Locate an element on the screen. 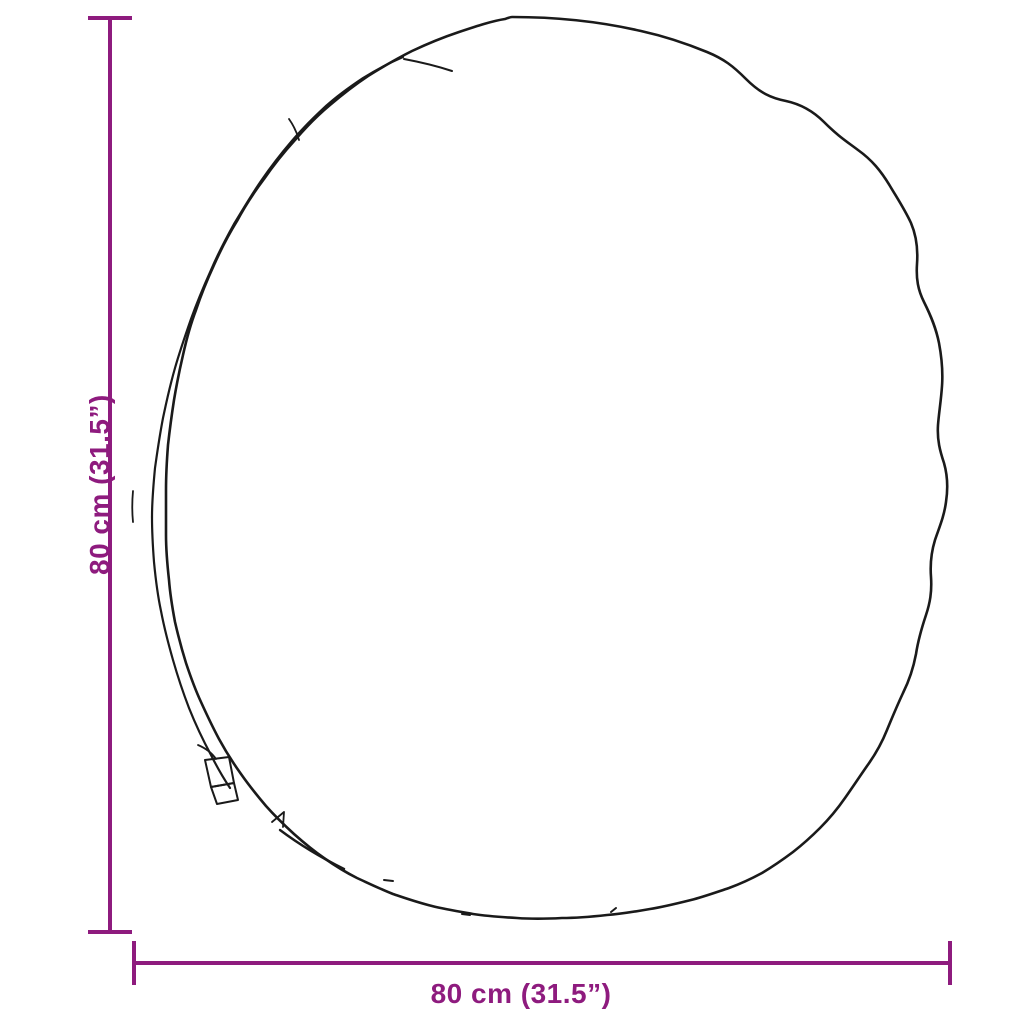 The width and height of the screenshot is (1024, 1024). width-dimension-label: 80 cm (31.5”) is located at coordinates (521, 993).